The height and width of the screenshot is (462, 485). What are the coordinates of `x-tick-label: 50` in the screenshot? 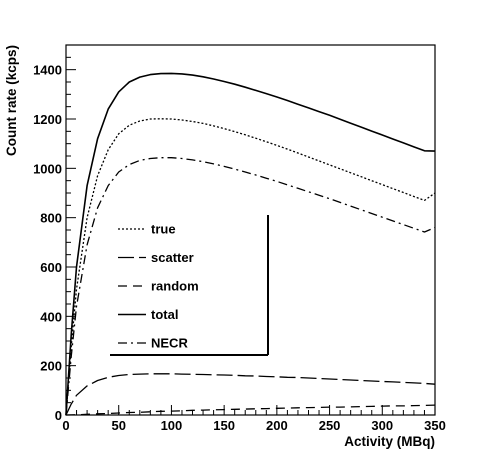 It's located at (118, 425).